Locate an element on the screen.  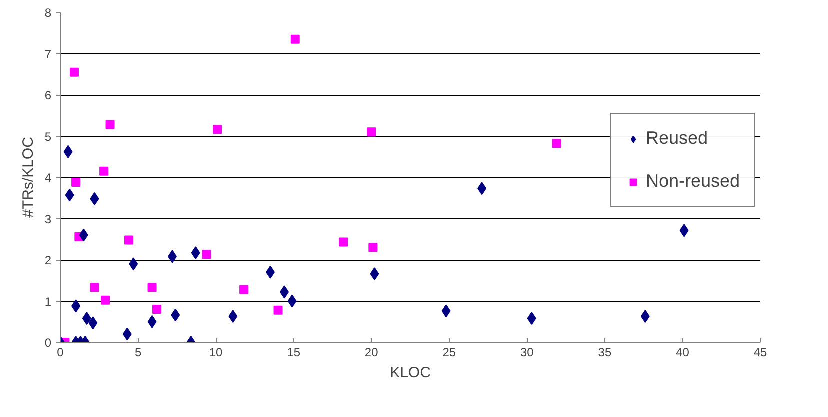
x-tick-label: 10 is located at coordinates (216, 353).